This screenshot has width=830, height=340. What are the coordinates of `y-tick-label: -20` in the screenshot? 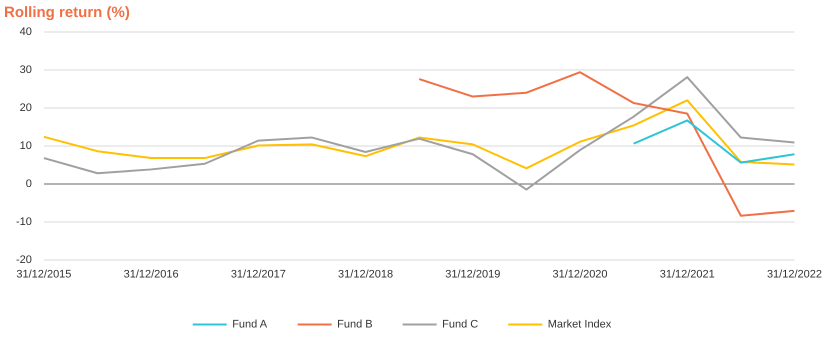 It's located at (24, 260).